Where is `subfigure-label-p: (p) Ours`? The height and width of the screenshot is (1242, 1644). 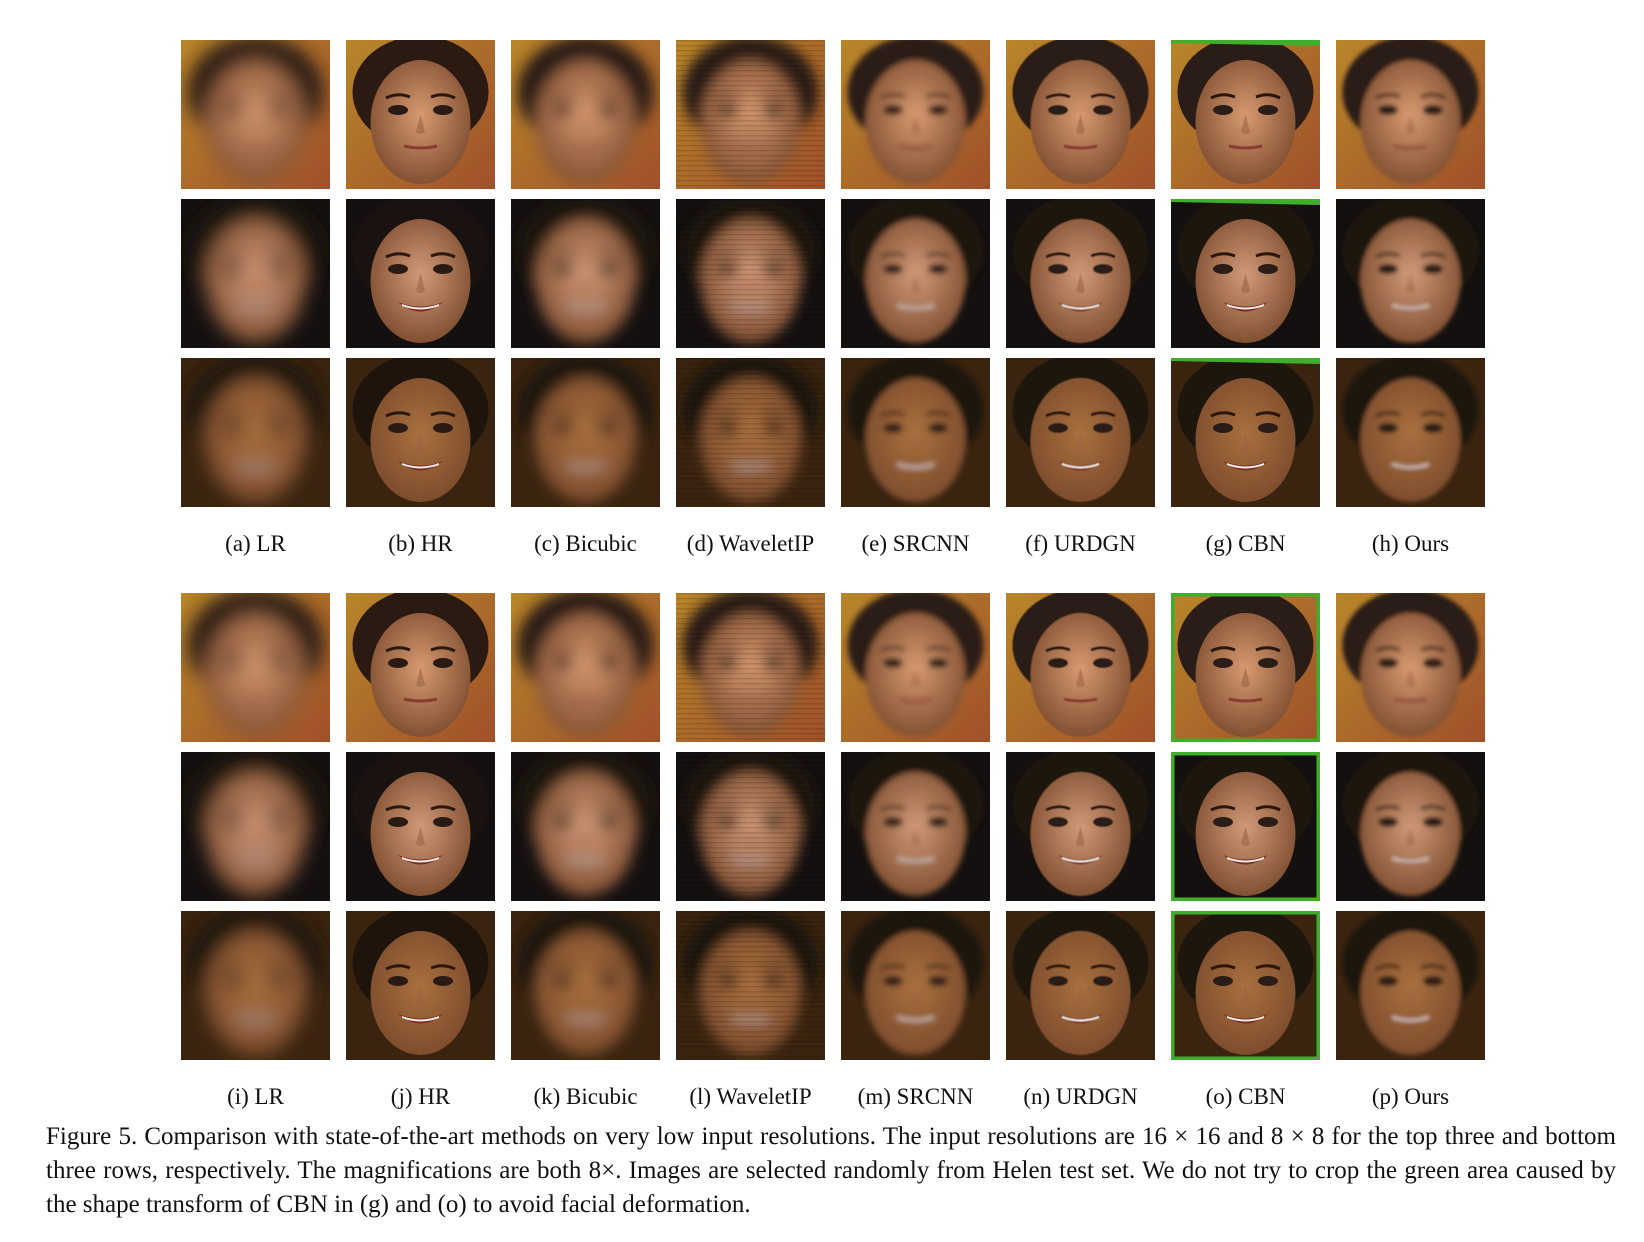 subfigure-label-p: (p) Ours is located at coordinates (1410, 1096).